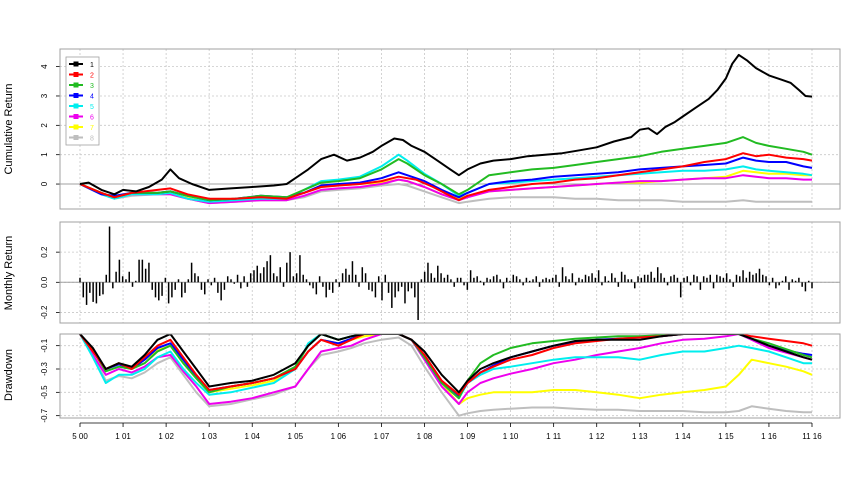  What do you see at coordinates (82, 101) in the screenshot?
I see `legend-box` at bounding box center [82, 101].